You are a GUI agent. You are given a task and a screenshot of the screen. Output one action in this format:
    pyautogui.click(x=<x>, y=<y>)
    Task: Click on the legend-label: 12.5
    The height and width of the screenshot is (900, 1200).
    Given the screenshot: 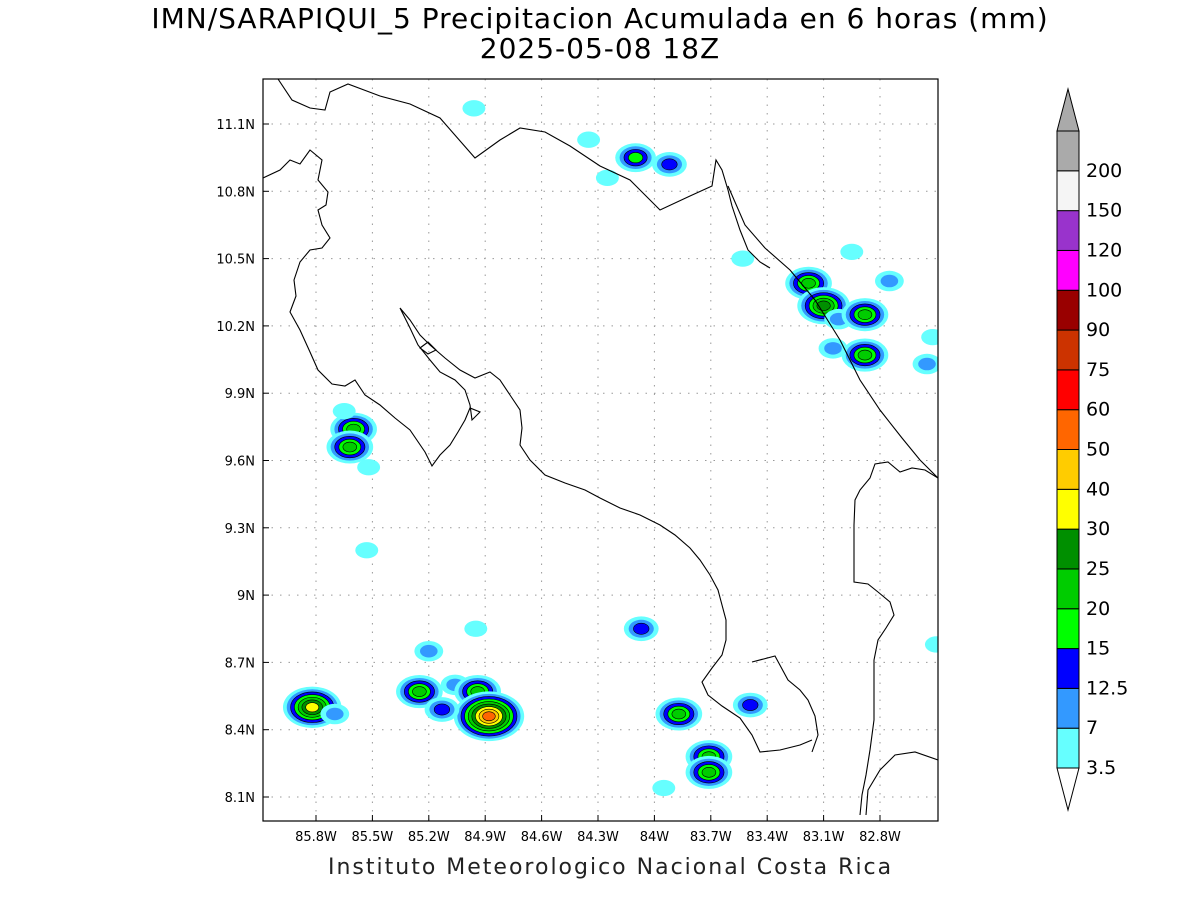 What is the action you would take?
    pyautogui.click(x=1107, y=688)
    